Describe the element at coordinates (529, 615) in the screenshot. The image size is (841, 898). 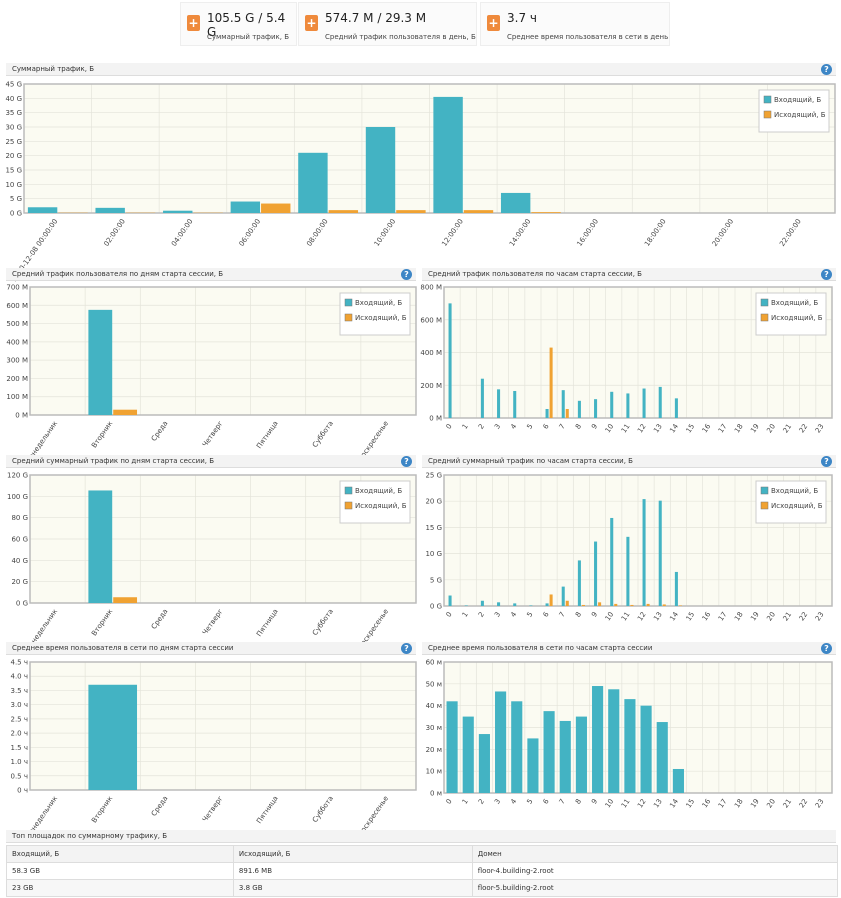
I see `x-tick-label: 5` at that location.